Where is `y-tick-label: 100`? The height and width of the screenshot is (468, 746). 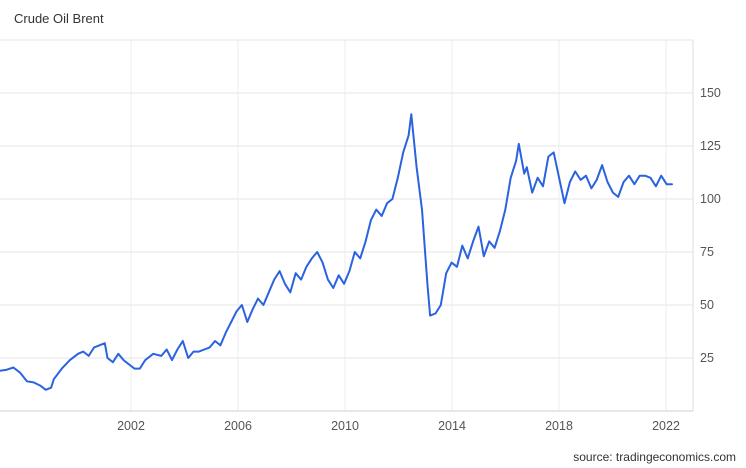 y-tick-label: 100 is located at coordinates (710, 199).